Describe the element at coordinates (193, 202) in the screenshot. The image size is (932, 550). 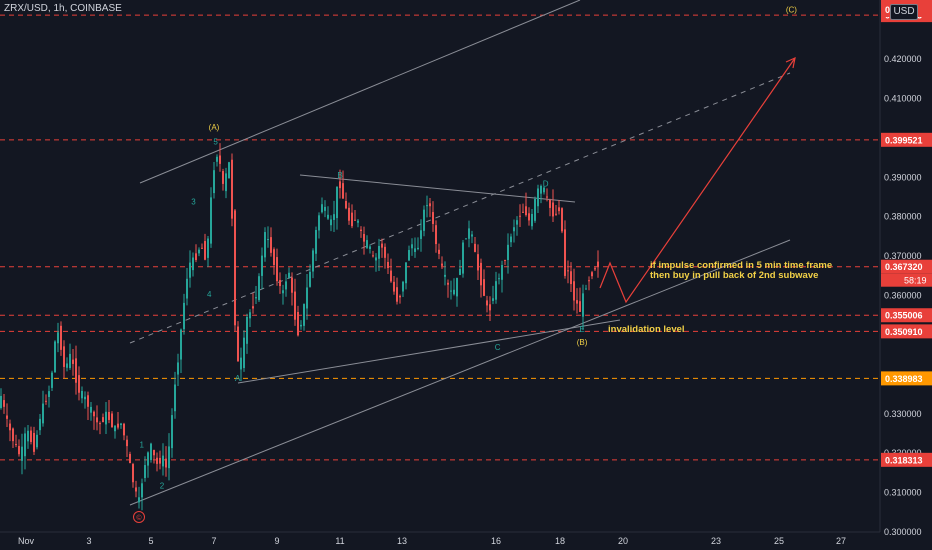
I see `wave-label: 3` at that location.